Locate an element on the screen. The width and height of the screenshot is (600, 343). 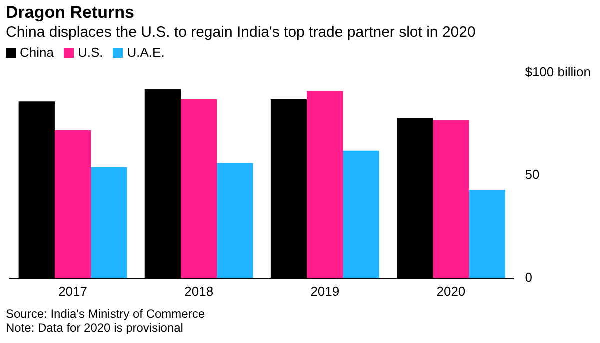
source-note: Source: India's Ministry of Commerce is located at coordinates (106, 314).